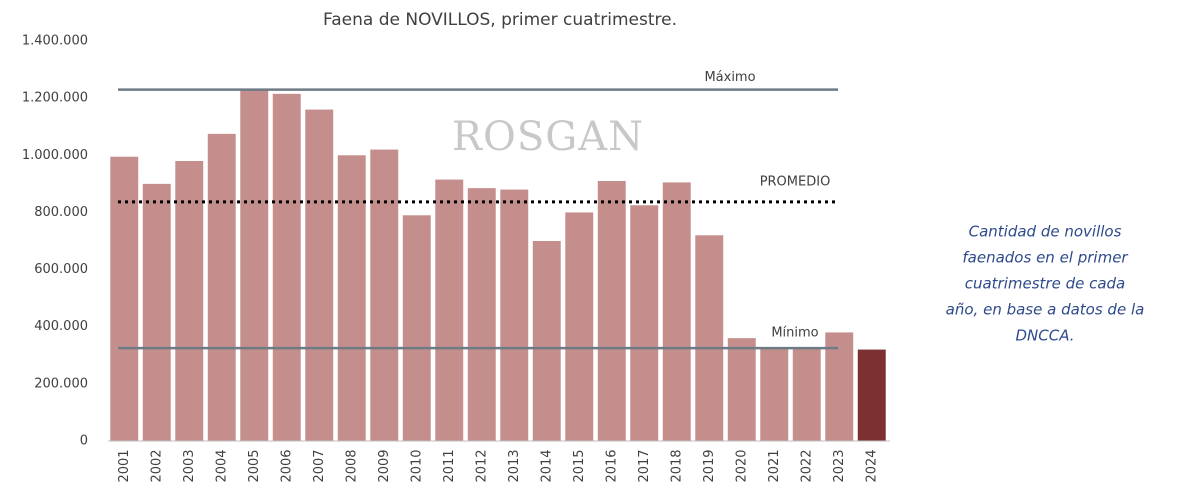  Describe the element at coordinates (449, 465) in the screenshot. I see `x-tick-label: 2011` at that location.